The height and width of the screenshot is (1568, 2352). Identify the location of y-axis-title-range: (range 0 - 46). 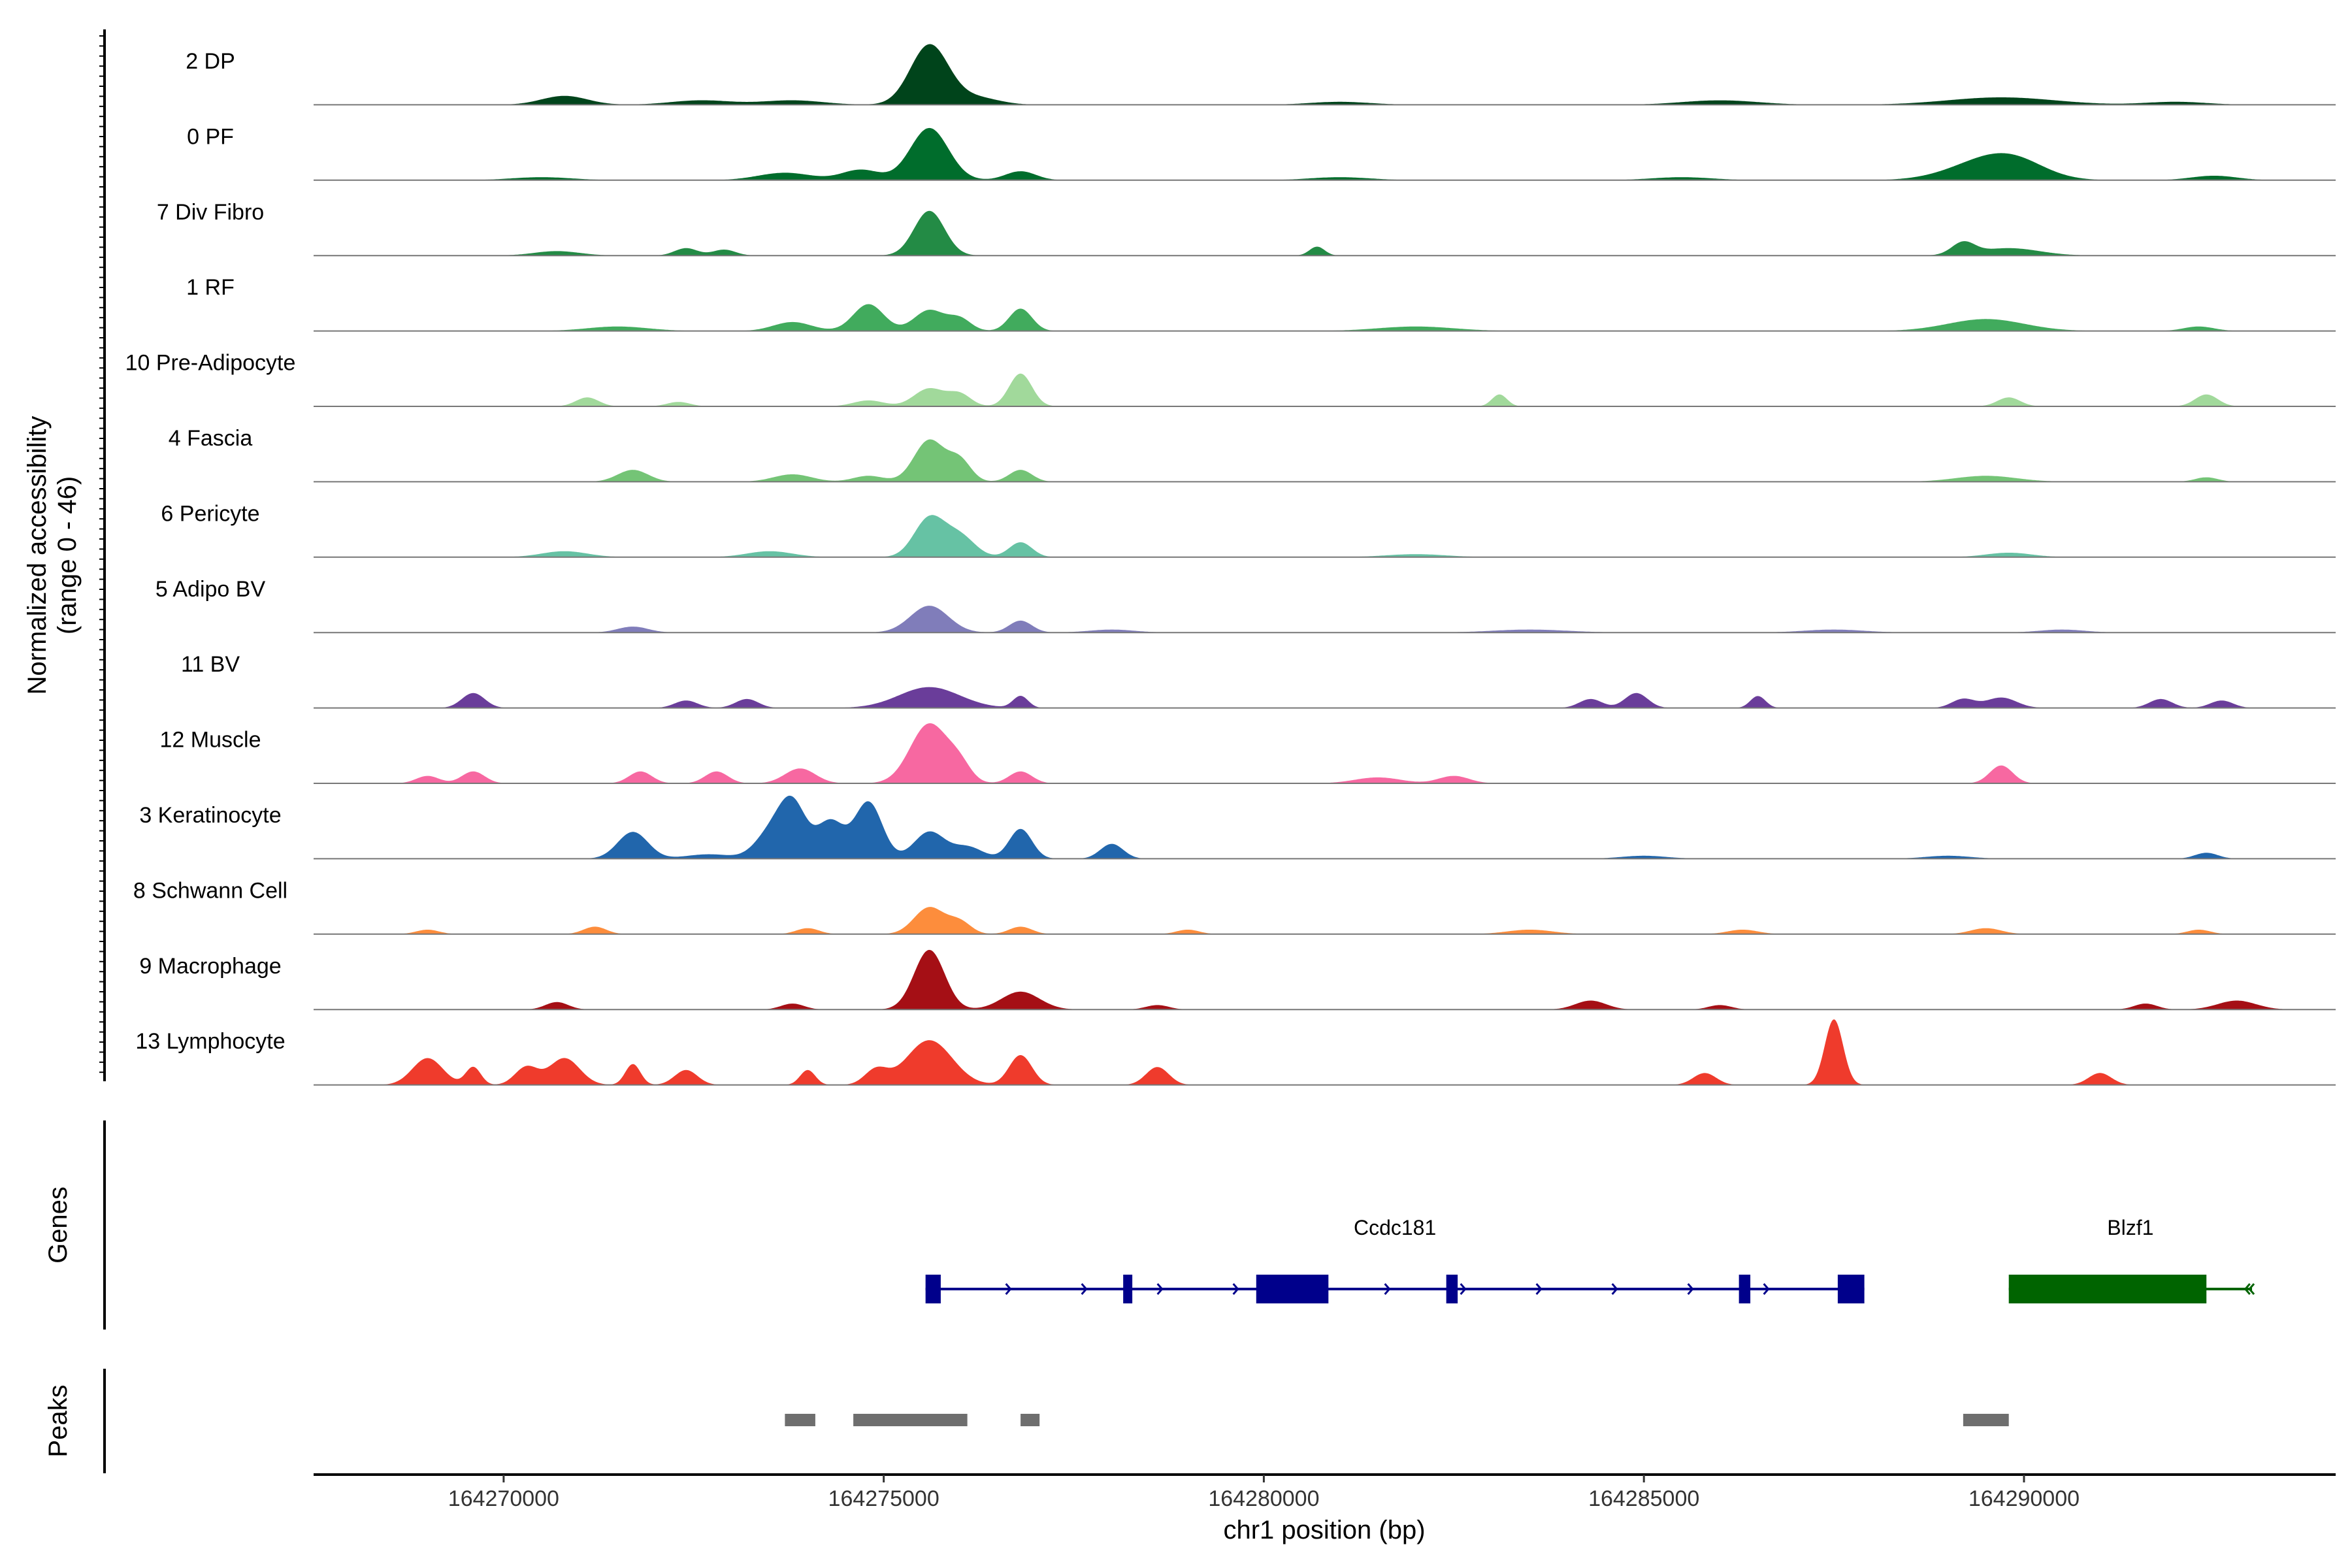
(67, 555).